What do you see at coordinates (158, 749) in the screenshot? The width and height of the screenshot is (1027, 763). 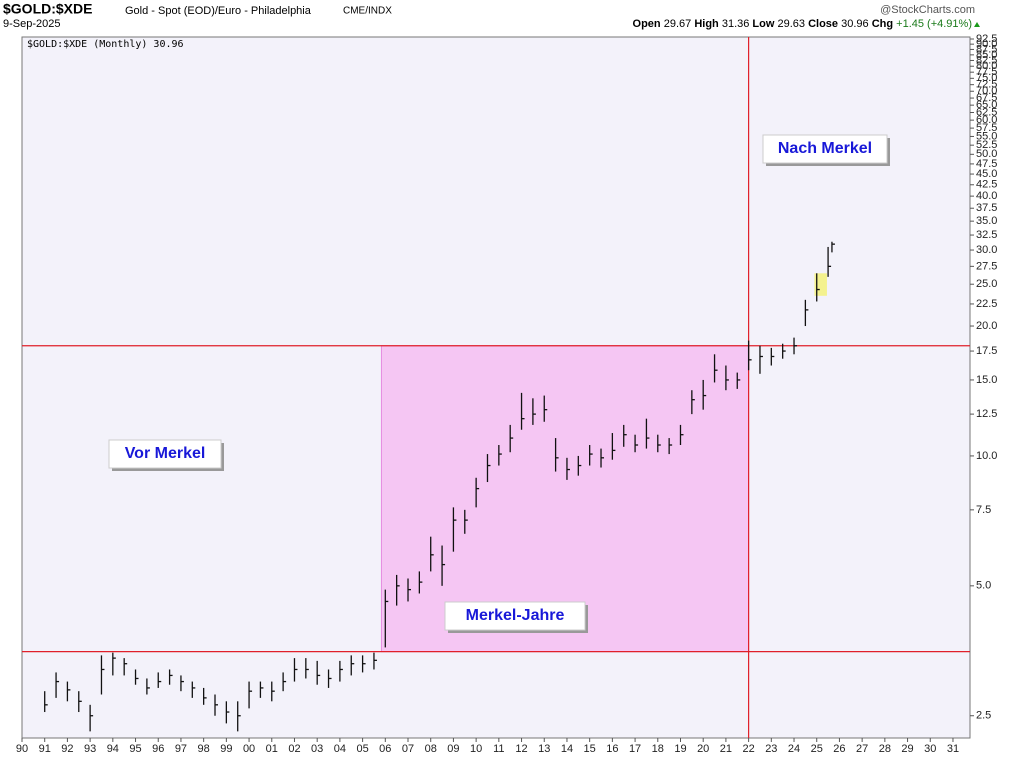 I see `x-tick-label: 96` at bounding box center [158, 749].